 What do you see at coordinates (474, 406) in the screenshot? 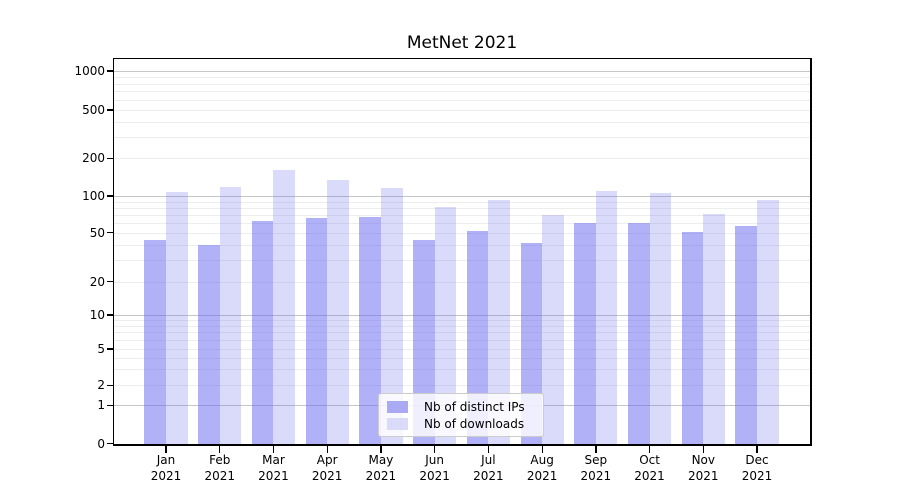
I see `legend-label-distinct-ips: Nb of distinct IPs` at bounding box center [474, 406].